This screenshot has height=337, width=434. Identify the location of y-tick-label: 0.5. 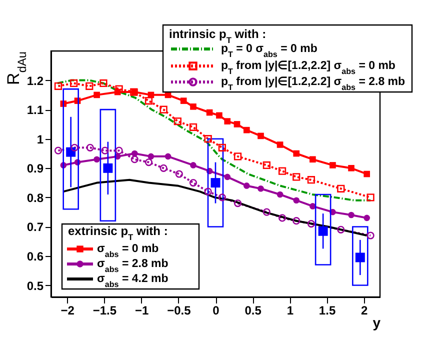
(35, 285).